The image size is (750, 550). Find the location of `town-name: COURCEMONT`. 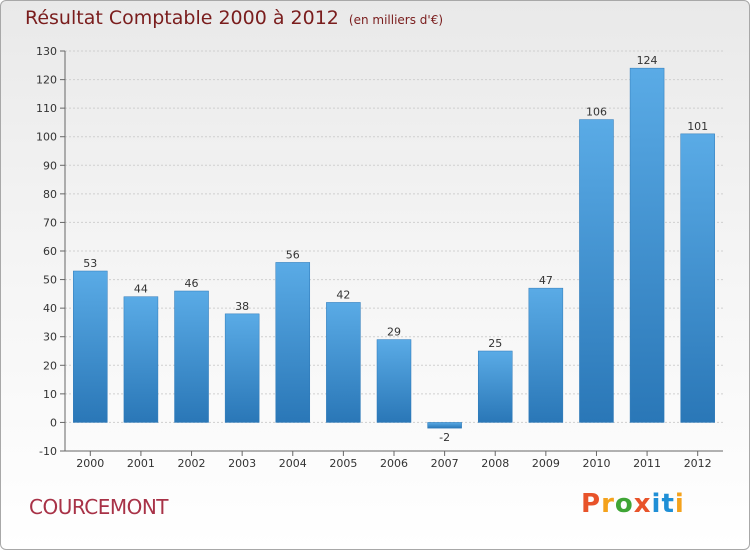

town-name: COURCEMONT is located at coordinates (99, 507).